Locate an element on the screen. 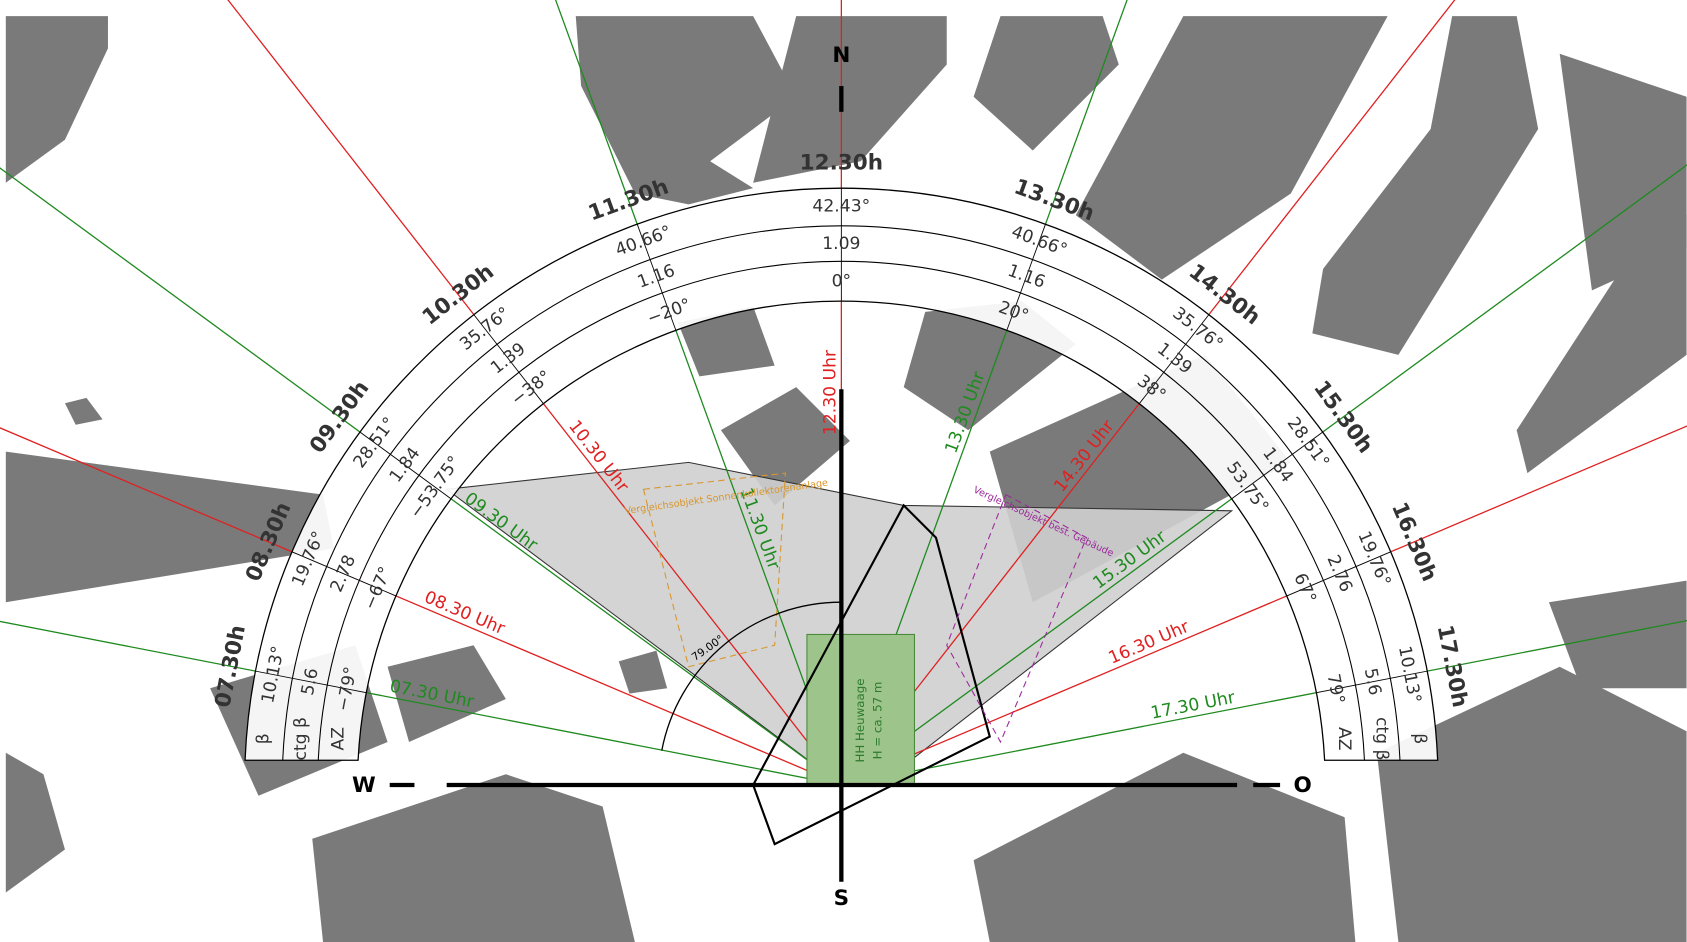 The width and height of the screenshot is (1687, 942). ctg-label: 1.09 is located at coordinates (841, 244).